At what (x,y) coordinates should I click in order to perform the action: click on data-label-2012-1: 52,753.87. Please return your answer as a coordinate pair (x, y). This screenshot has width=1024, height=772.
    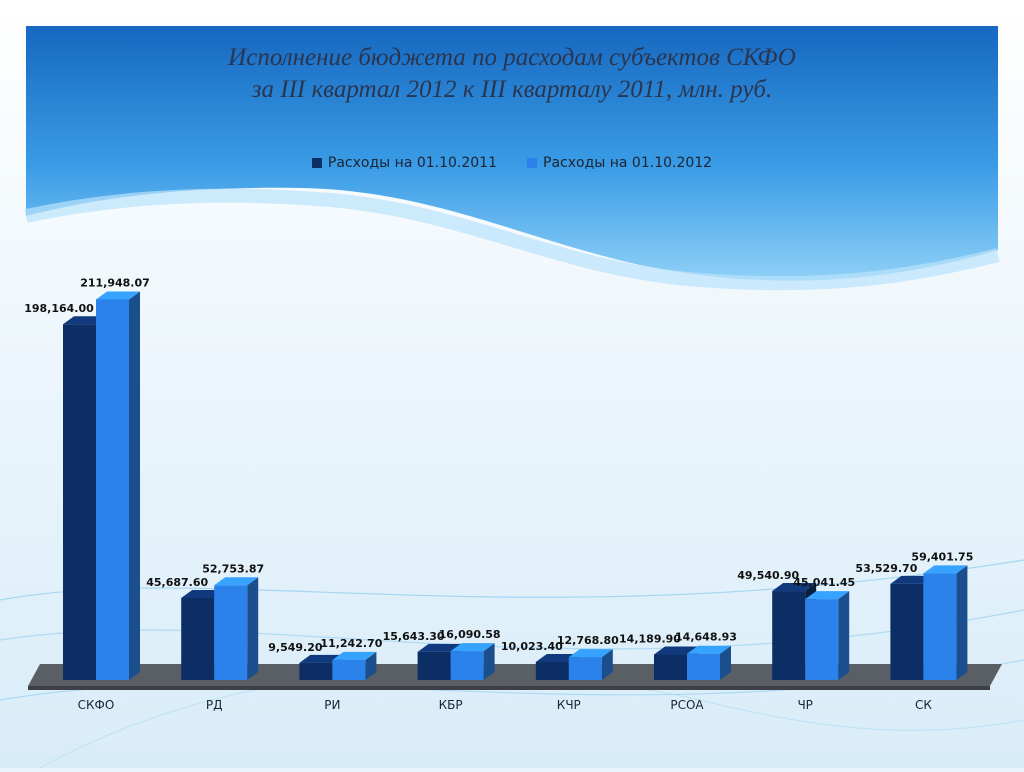
    Looking at the image, I should click on (233, 568).